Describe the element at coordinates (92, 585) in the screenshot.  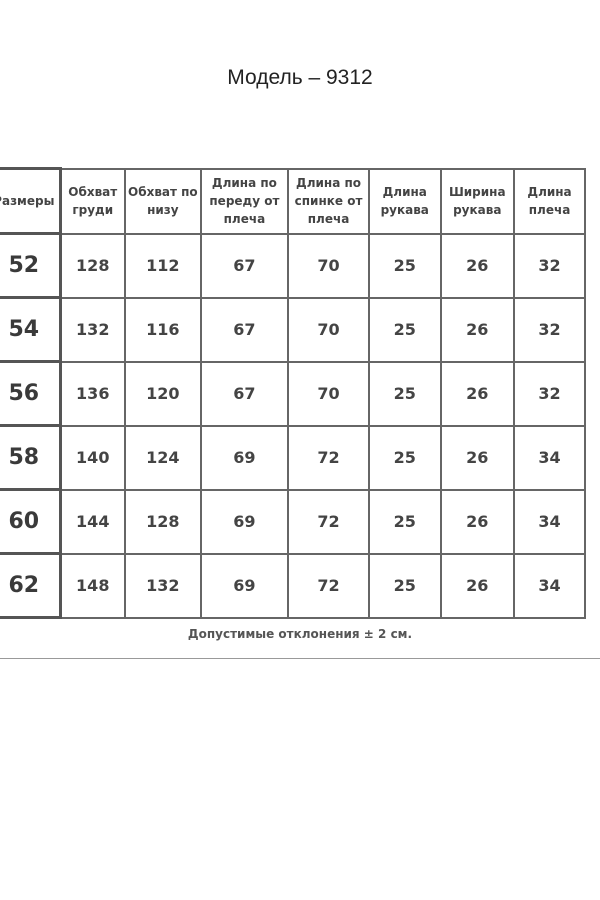
I see `measurement-cell: 148` at that location.